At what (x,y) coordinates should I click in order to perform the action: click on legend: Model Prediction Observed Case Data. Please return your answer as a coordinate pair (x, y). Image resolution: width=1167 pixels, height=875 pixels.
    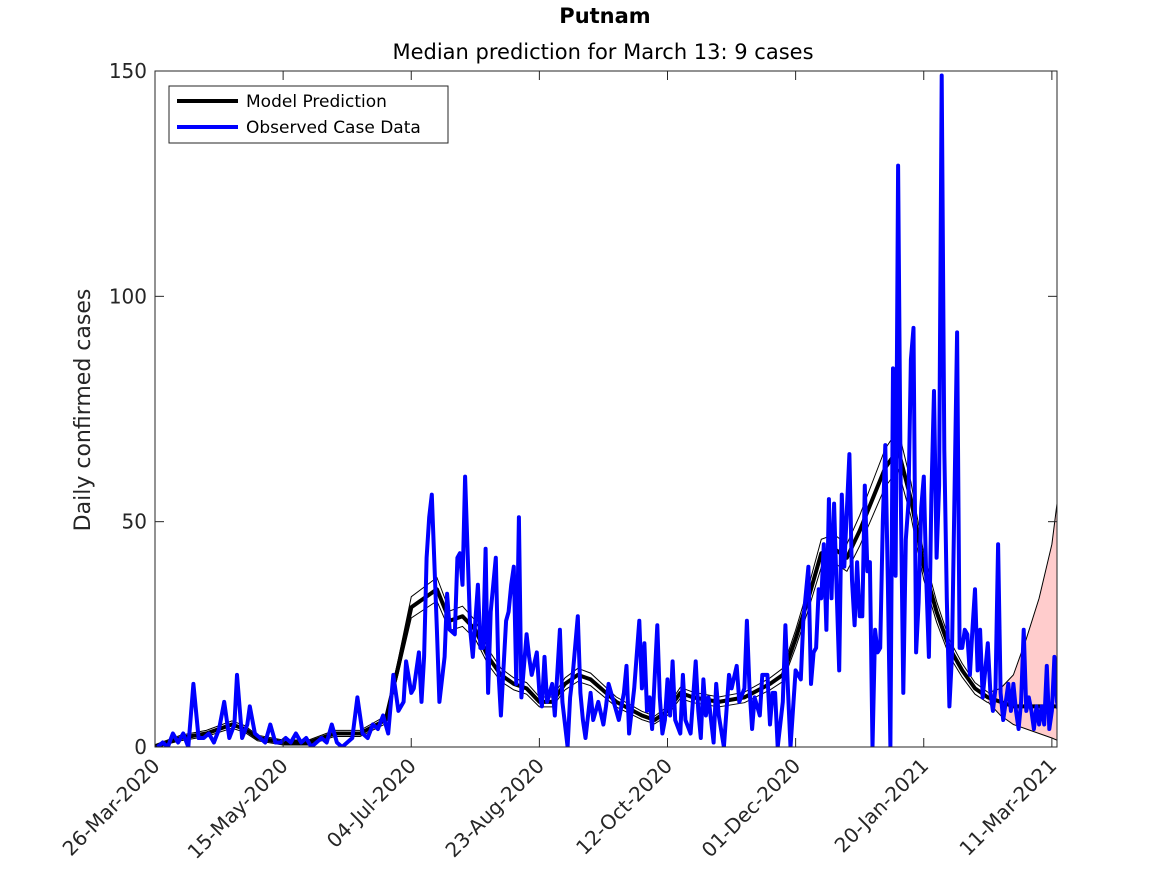
    Looking at the image, I should click on (308, 114).